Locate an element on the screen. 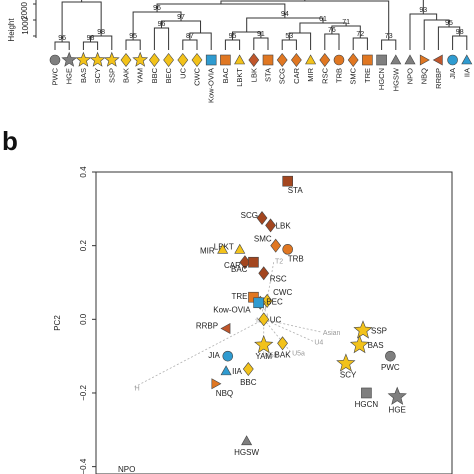 This screenshot has height=474, width=474. leaf-symbol-pwc is located at coordinates (55, 60).